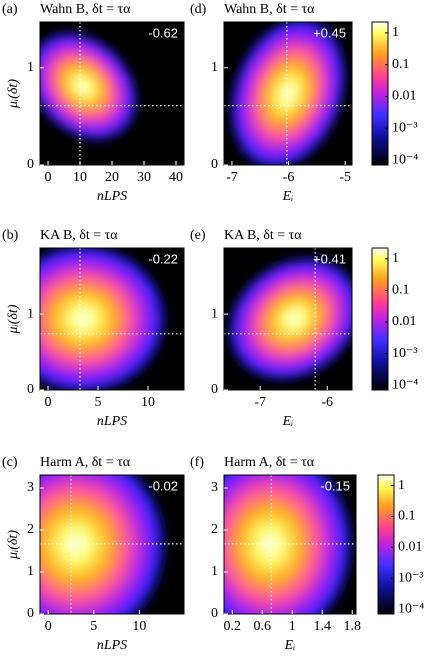 Image resolution: width=443 pixels, height=666 pixels. Describe the element at coordinates (176, 177) in the screenshot. I see `x-tick-label: 40` at that location.